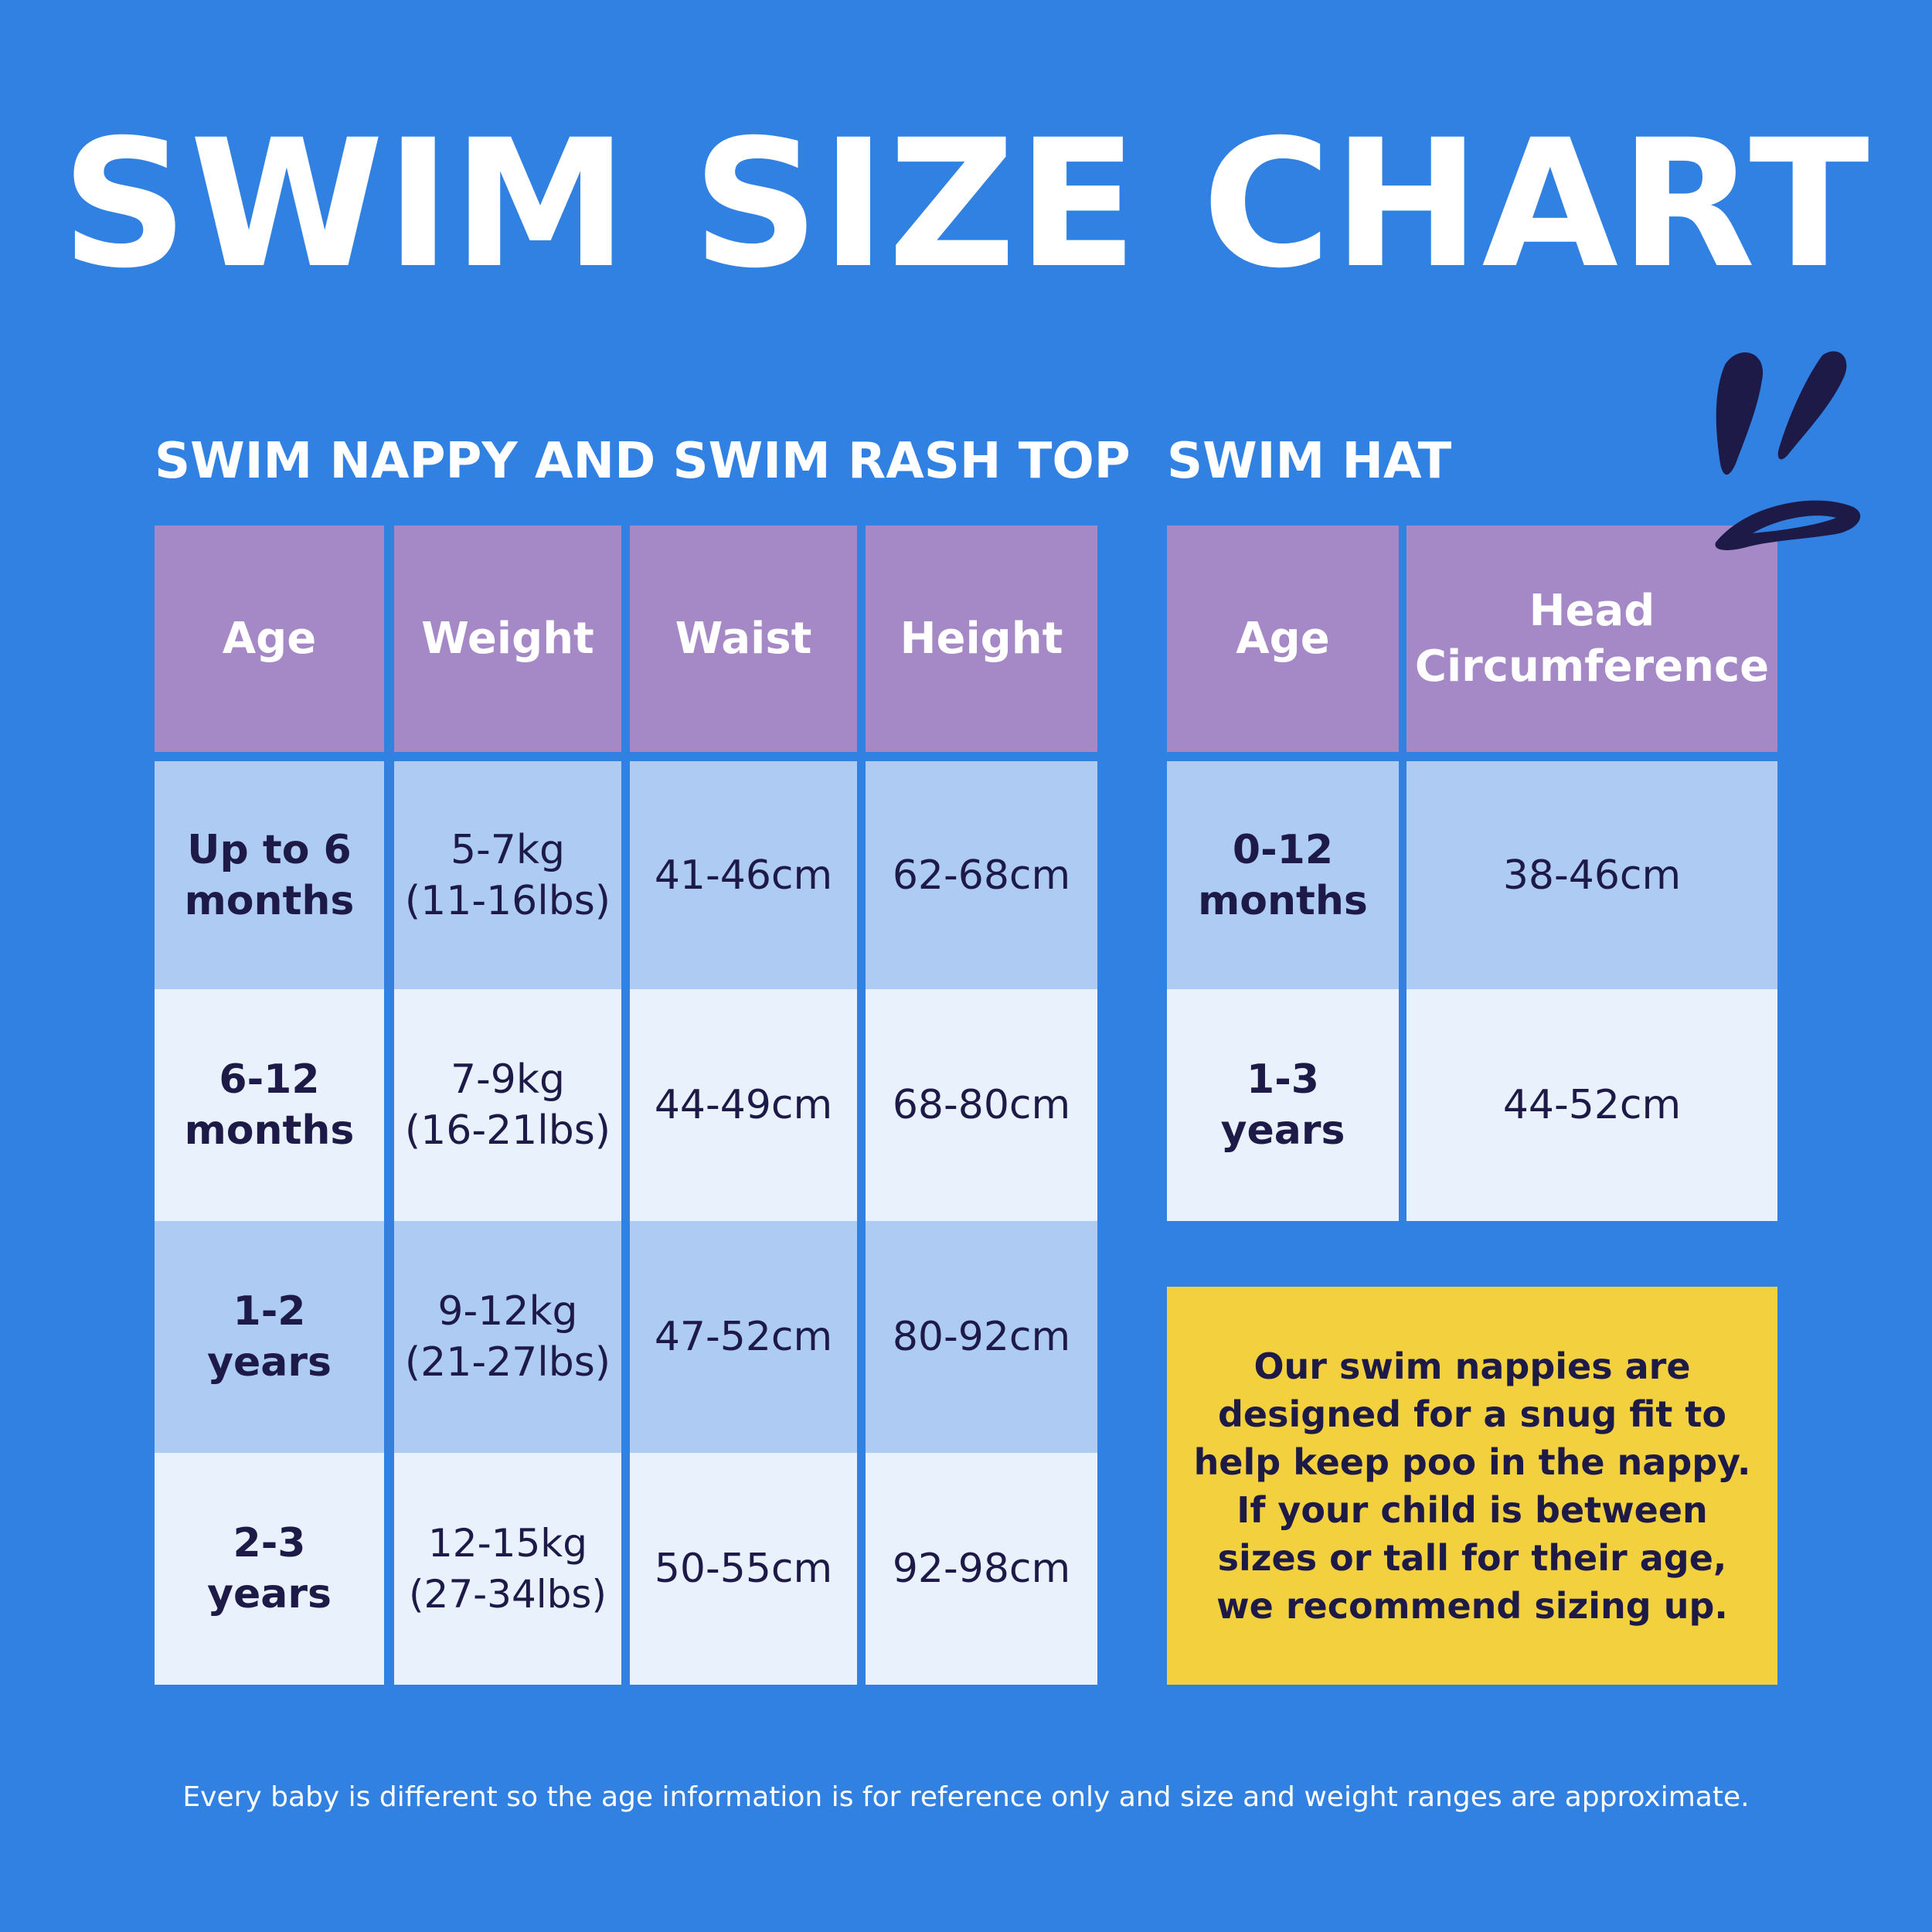 This screenshot has height=1932, width=1932. I want to click on table-row-weight: 7-9kg (16-21lbs), so click(507, 1105).